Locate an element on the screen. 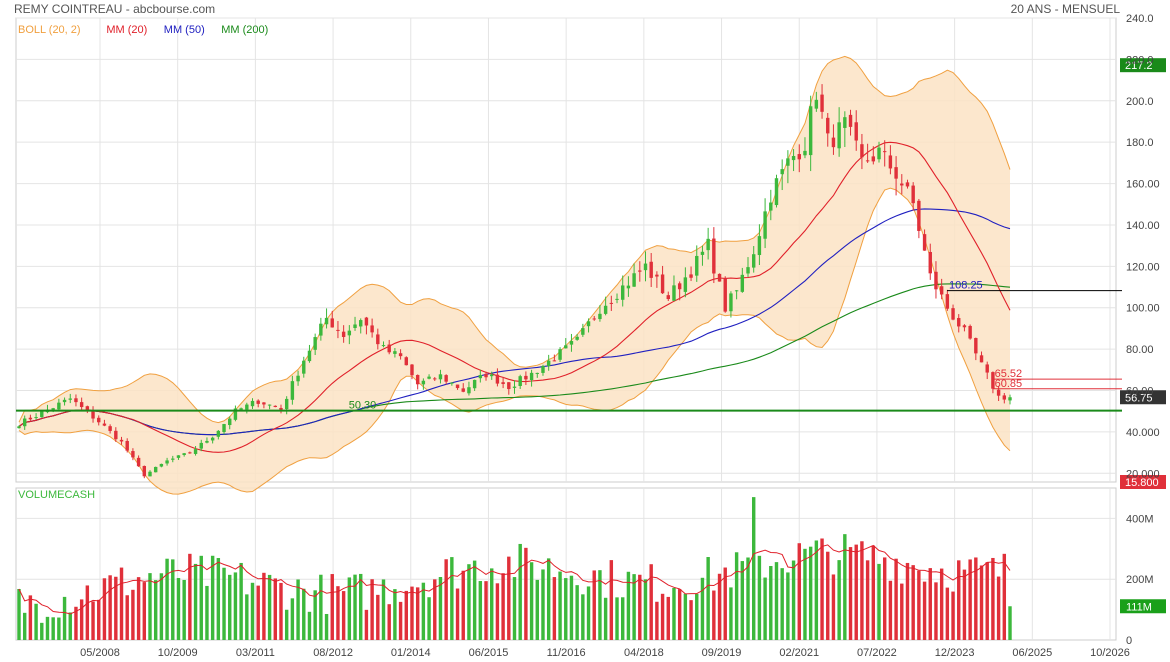 Image resolution: width=1170 pixels, height=662 pixels. price-tick-label: 40.000 is located at coordinates (1143, 433).